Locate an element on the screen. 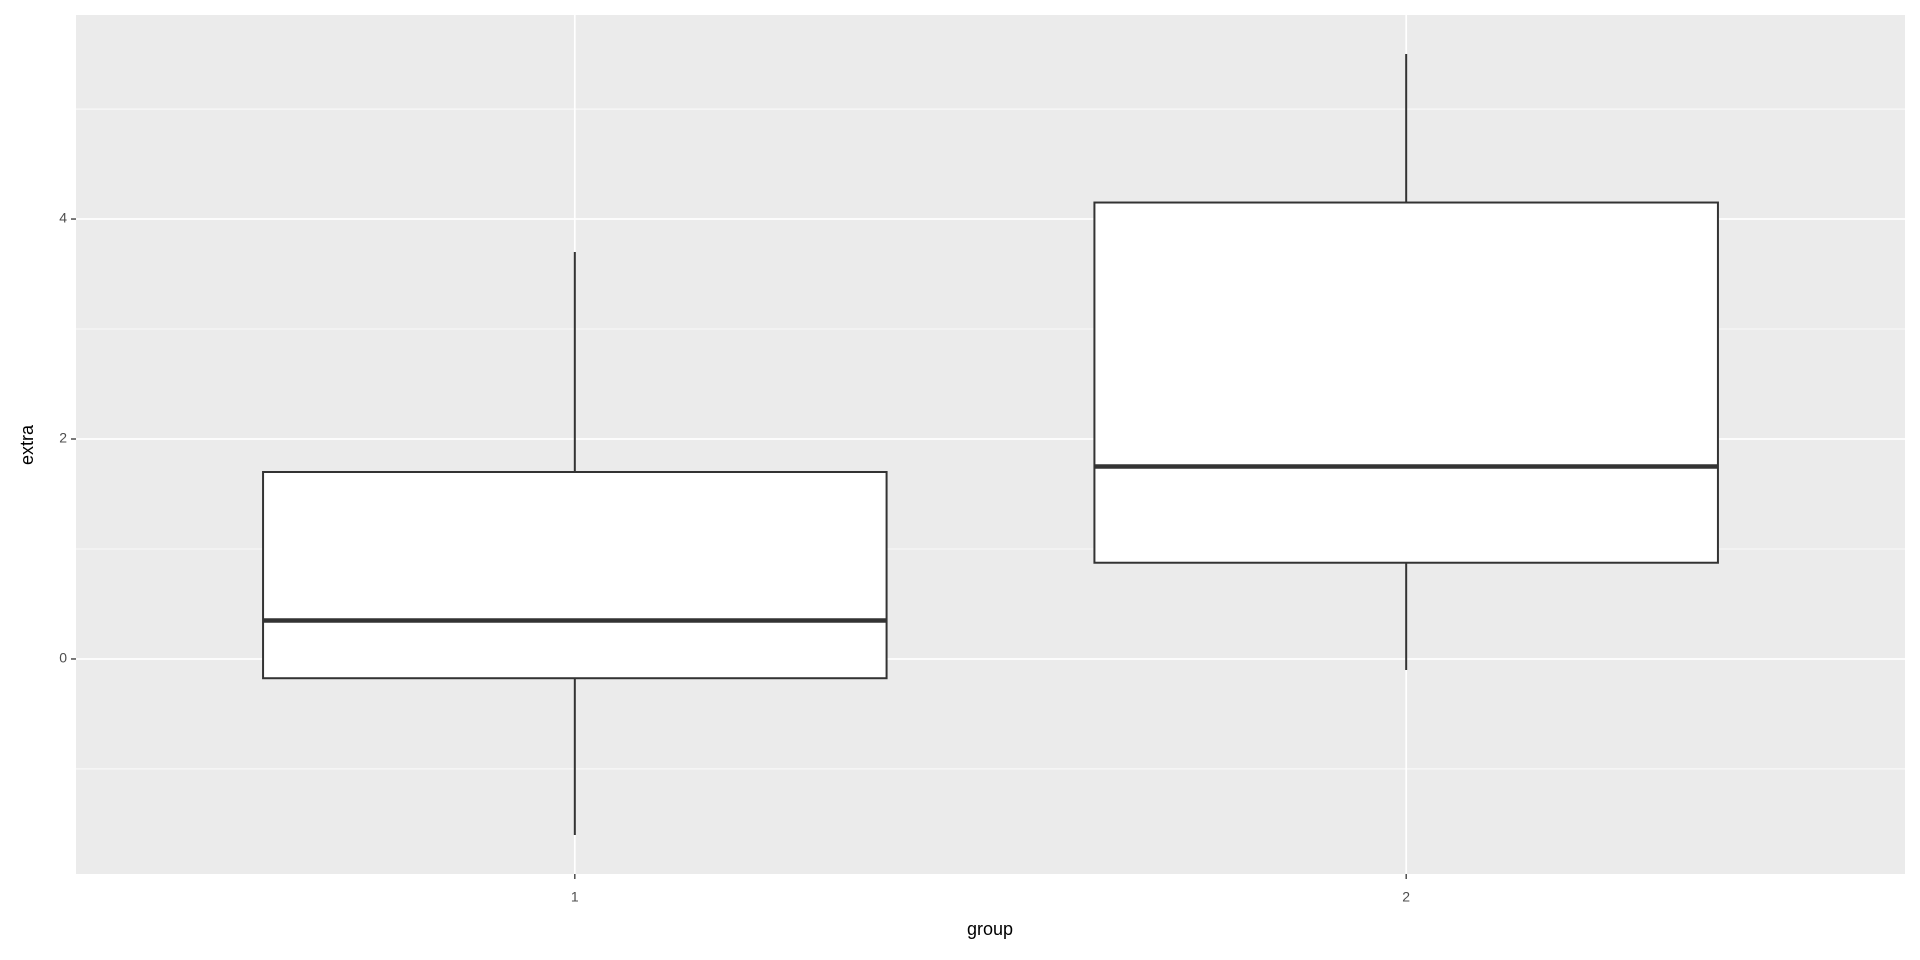  x-tick-label: 1 is located at coordinates (575, 897).